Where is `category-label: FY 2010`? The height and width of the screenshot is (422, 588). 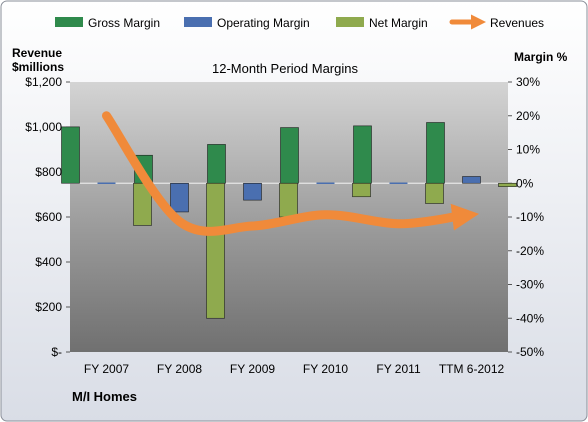
category-label: FY 2010 is located at coordinates (325, 369).